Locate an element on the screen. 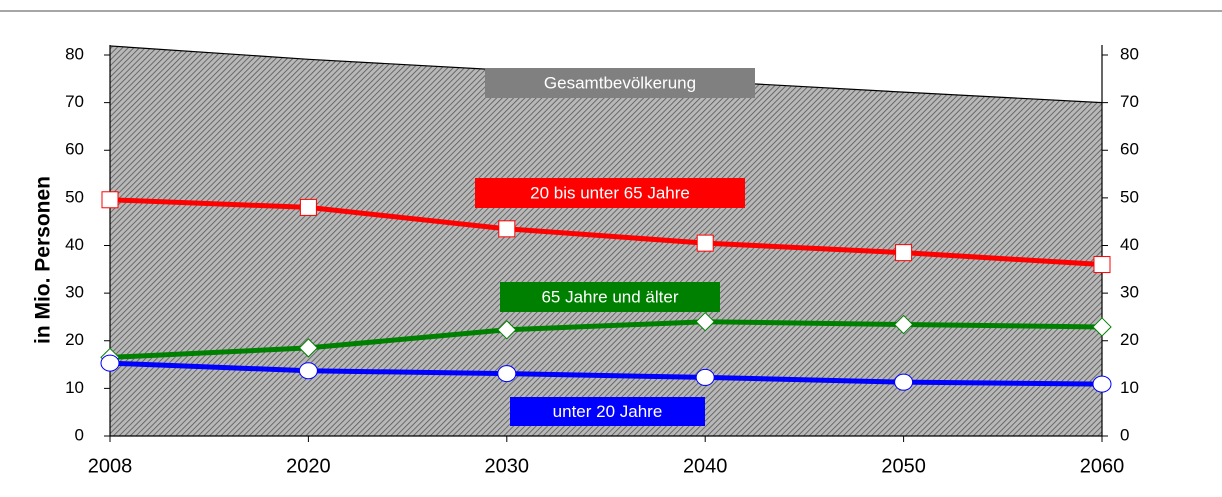 This screenshot has width=1222, height=497. y2-tick-label: 20 is located at coordinates (1129, 339).